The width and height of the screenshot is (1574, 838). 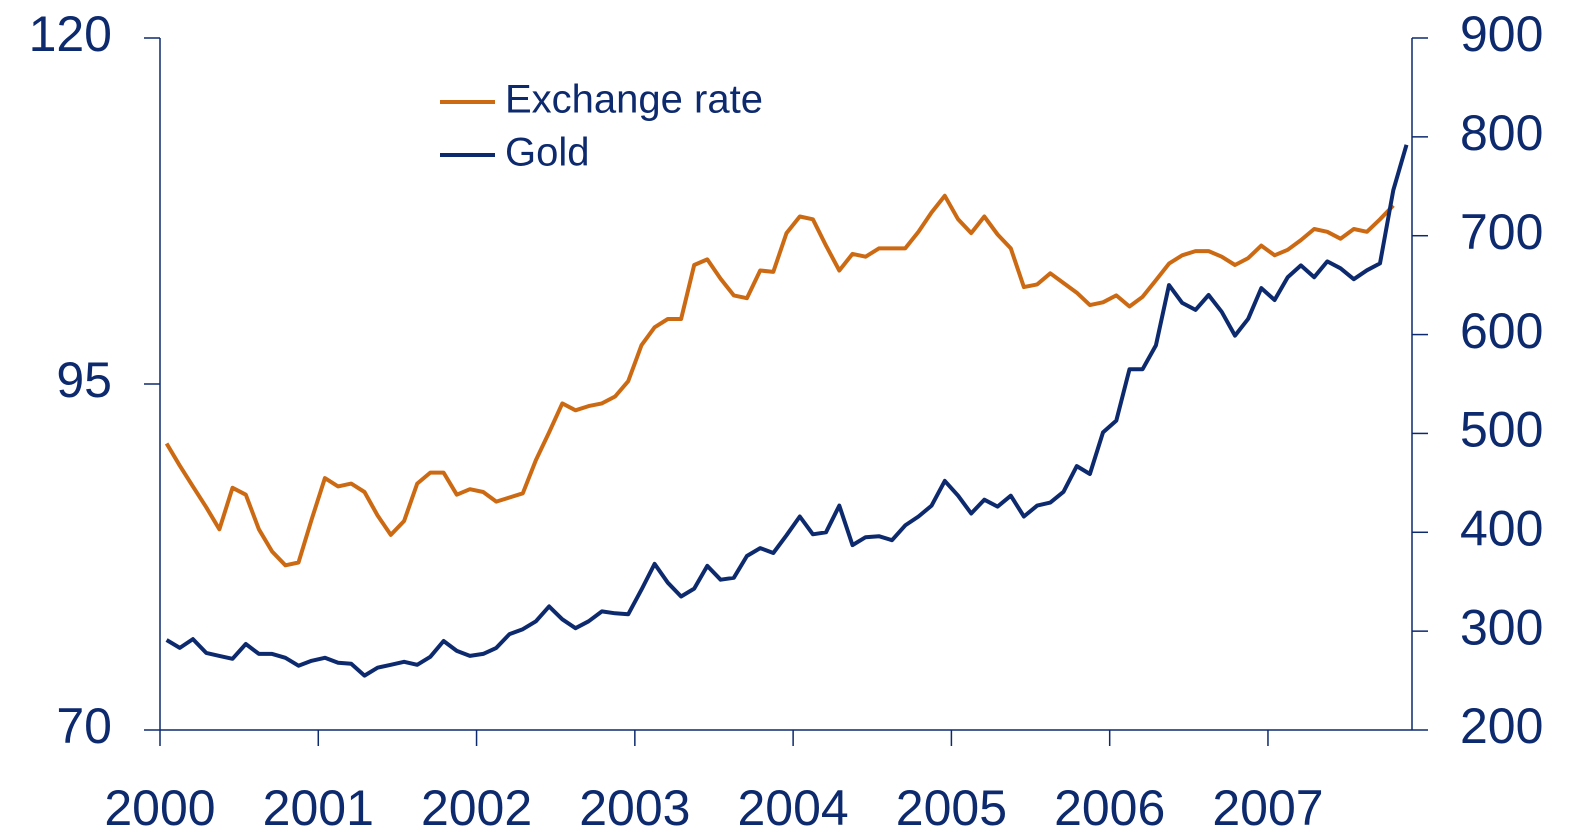 What do you see at coordinates (634, 100) in the screenshot?
I see `legend-label: Exchange rate` at bounding box center [634, 100].